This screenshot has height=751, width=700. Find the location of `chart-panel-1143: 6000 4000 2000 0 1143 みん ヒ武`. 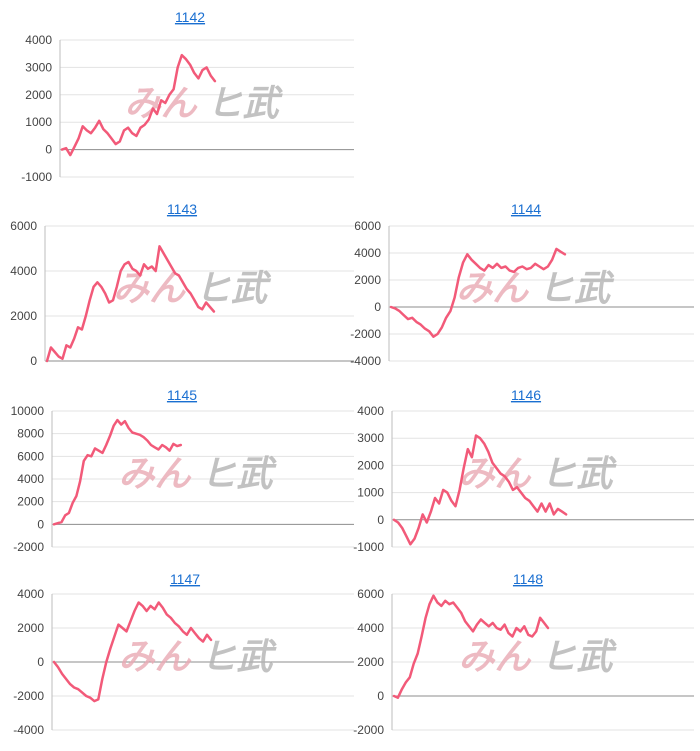

chart-panel-1143: 6000 4000 2000 0 1143 みん ヒ武 is located at coordinates (182, 284).